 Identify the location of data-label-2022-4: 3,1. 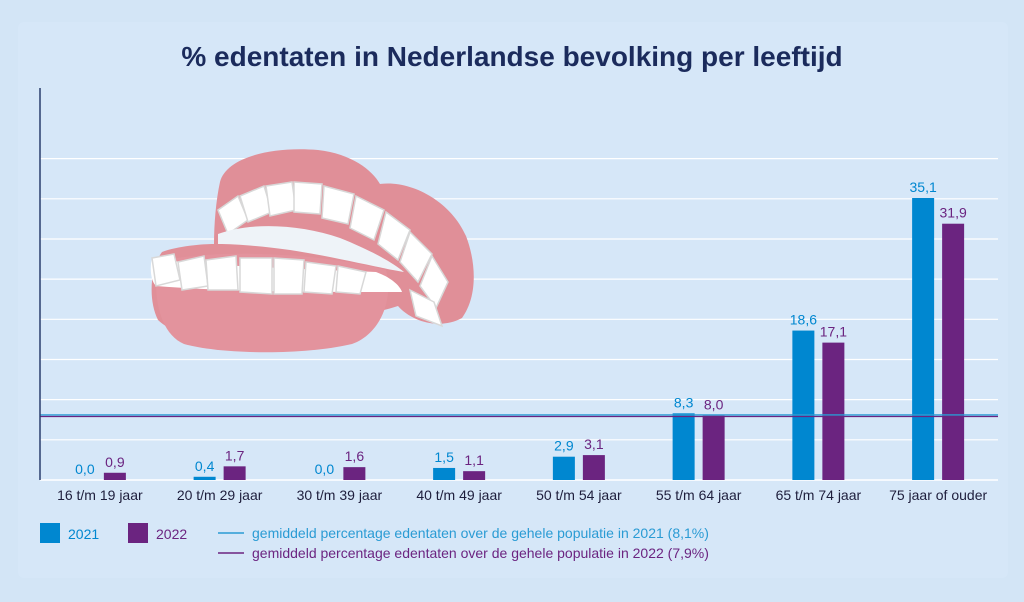
(594, 444).